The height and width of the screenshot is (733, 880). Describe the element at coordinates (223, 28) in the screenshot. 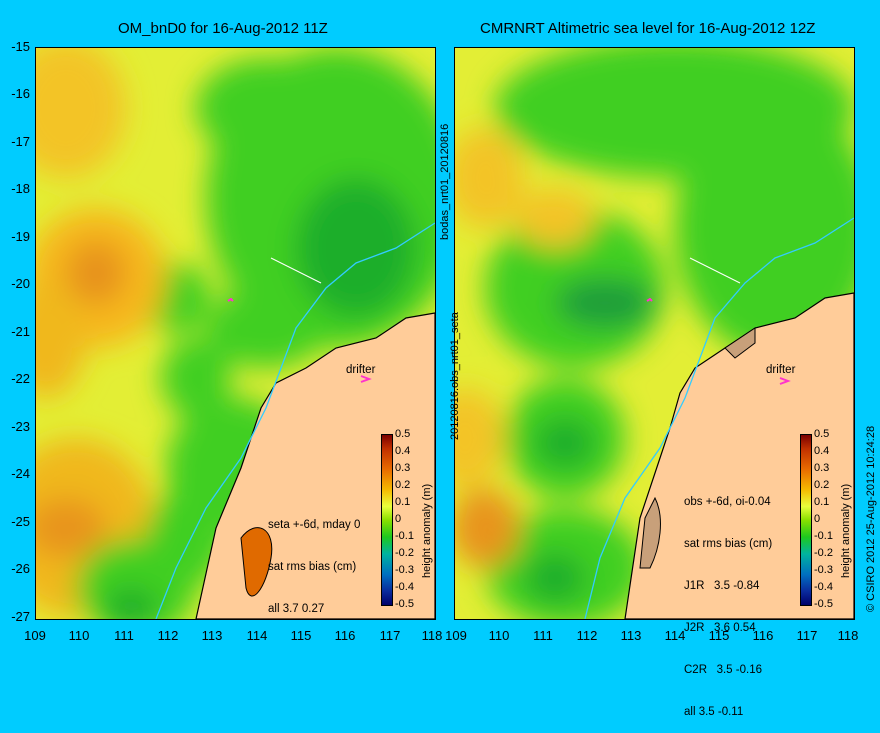

I see `left-map-title: OM_bnD0 for 16-Aug-2012 11Z` at that location.